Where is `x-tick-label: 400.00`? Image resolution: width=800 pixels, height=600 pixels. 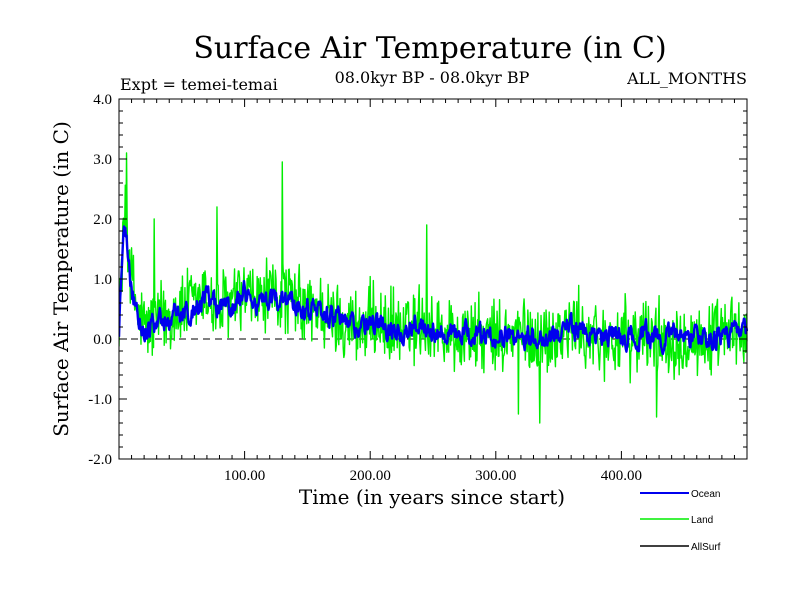 x-tick-label: 400.00 is located at coordinates (621, 476).